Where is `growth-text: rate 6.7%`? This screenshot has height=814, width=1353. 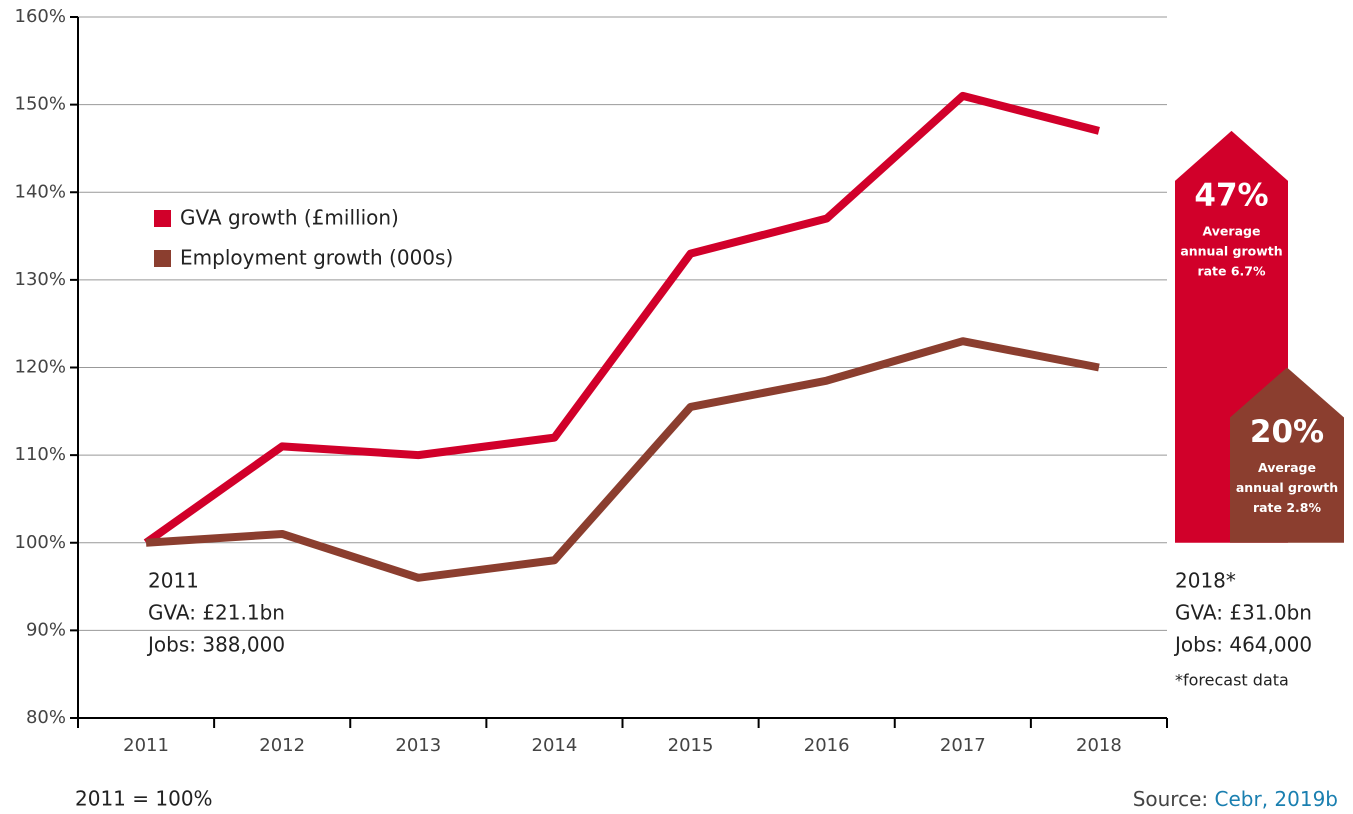 growth-text: rate 6.7% is located at coordinates (1231, 270).